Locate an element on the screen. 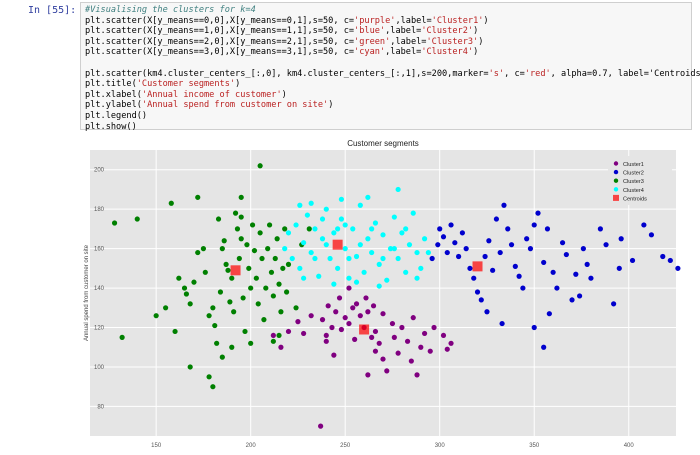 The width and height of the screenshot is (700, 455). legend-label: Cluster1 is located at coordinates (633, 165).